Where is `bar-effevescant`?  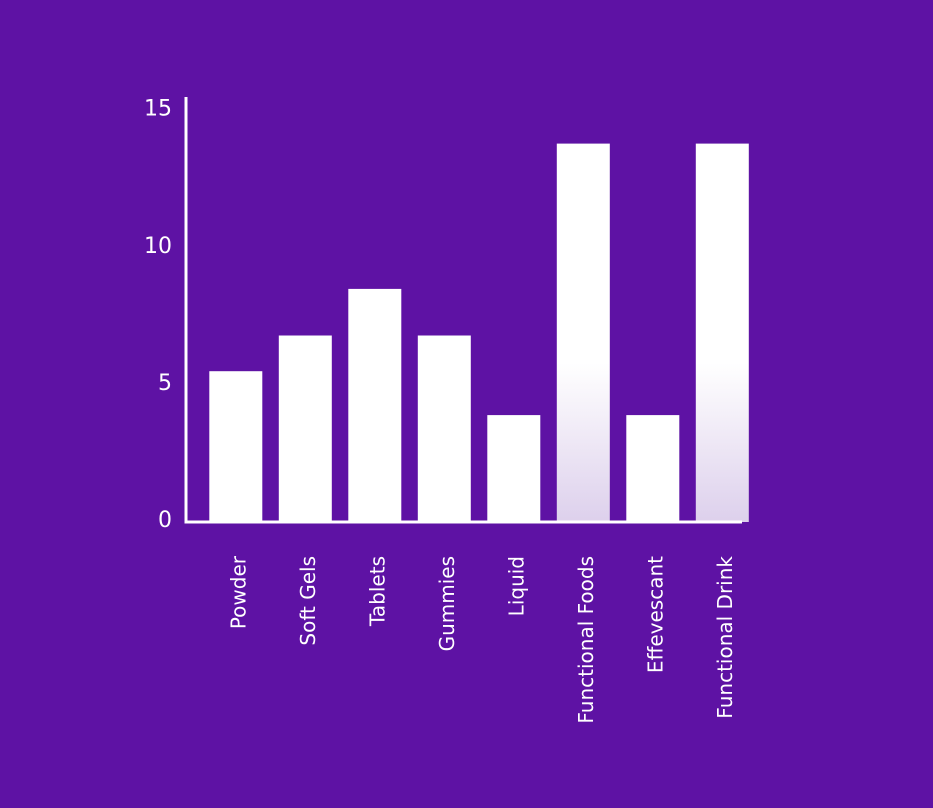
bar-effevescant is located at coordinates (653, 468).